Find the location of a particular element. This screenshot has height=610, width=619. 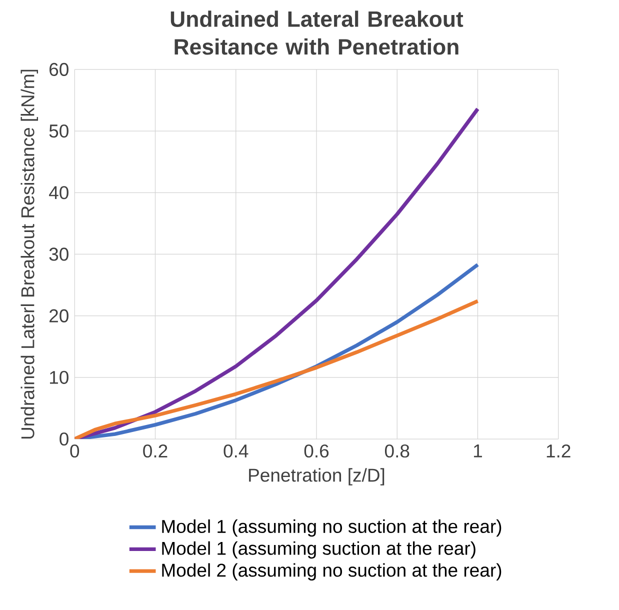

y-tick-label: 10 is located at coordinates (59, 377).